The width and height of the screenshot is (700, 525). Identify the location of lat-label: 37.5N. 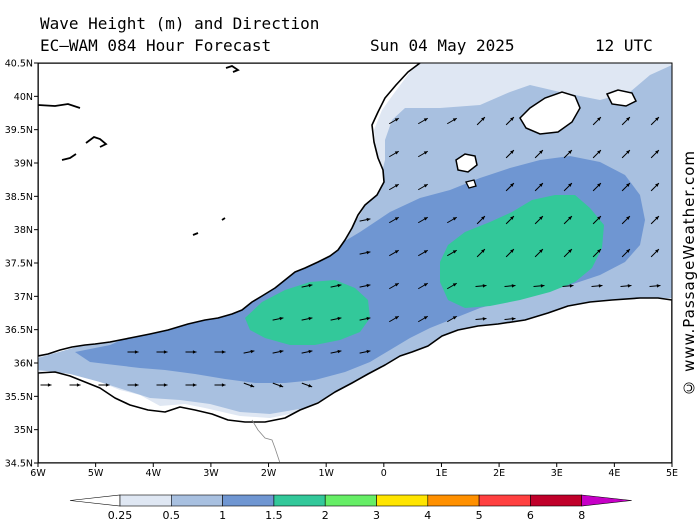
(19, 264).